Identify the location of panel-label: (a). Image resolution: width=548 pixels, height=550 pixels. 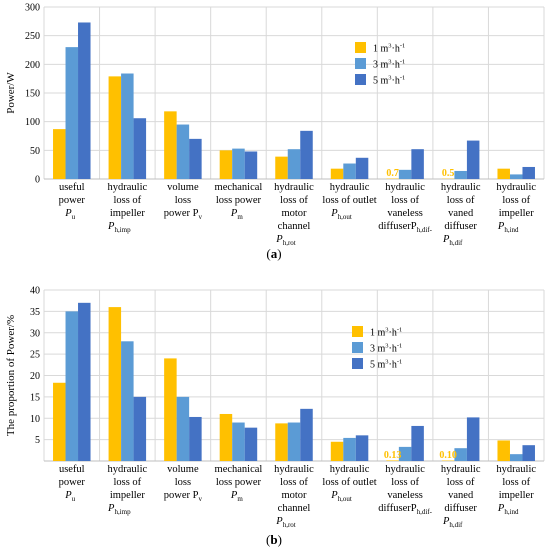
(273, 253).